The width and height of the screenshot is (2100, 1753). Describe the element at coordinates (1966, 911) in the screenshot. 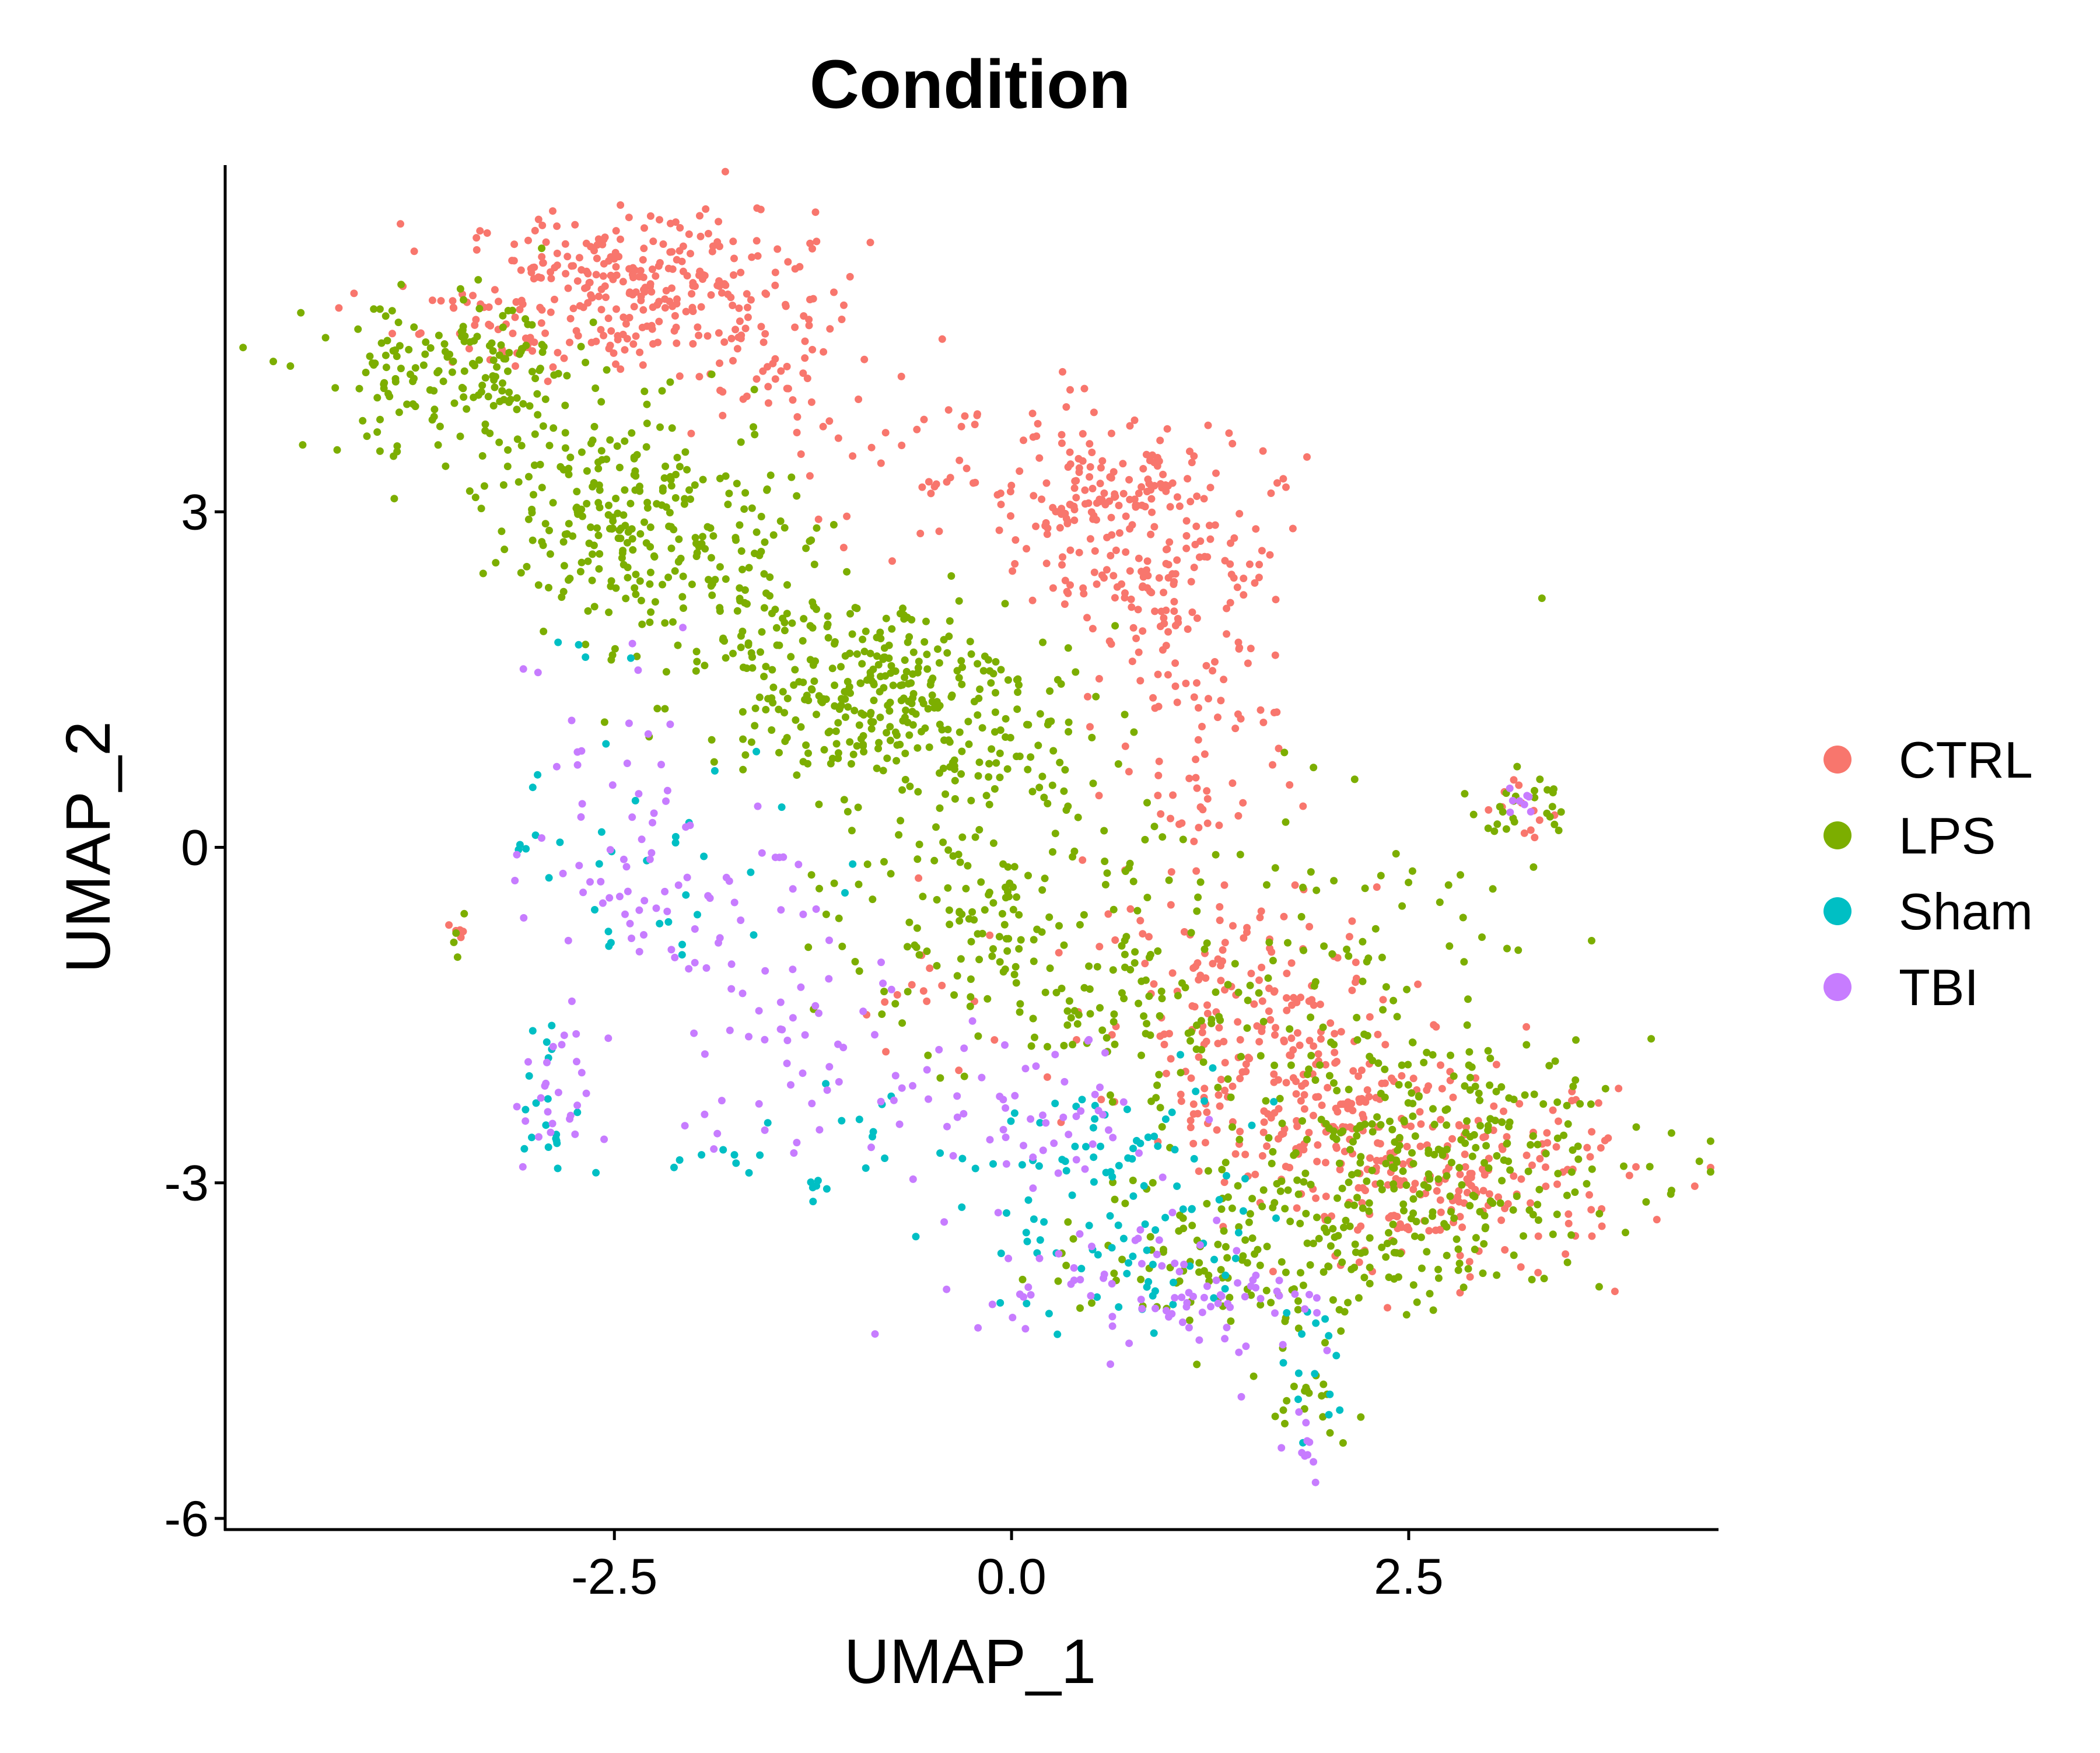

I see `legend-label-sham: Sham` at that location.